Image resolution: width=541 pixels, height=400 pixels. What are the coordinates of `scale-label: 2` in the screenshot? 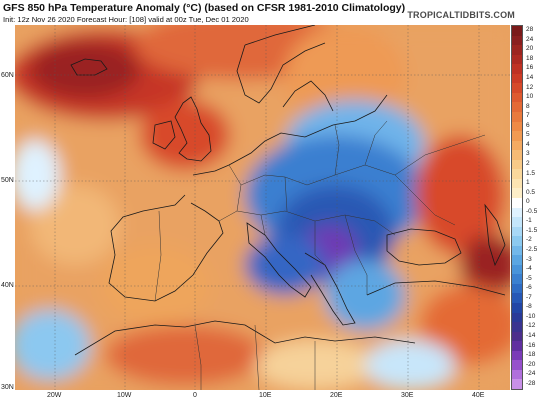 It's located at (528, 163).